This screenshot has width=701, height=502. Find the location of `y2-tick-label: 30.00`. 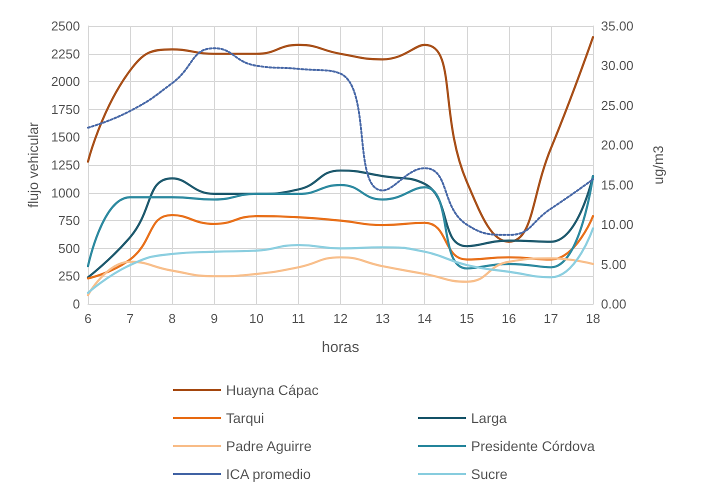

y2-tick-label: 30.00 is located at coordinates (617, 66).